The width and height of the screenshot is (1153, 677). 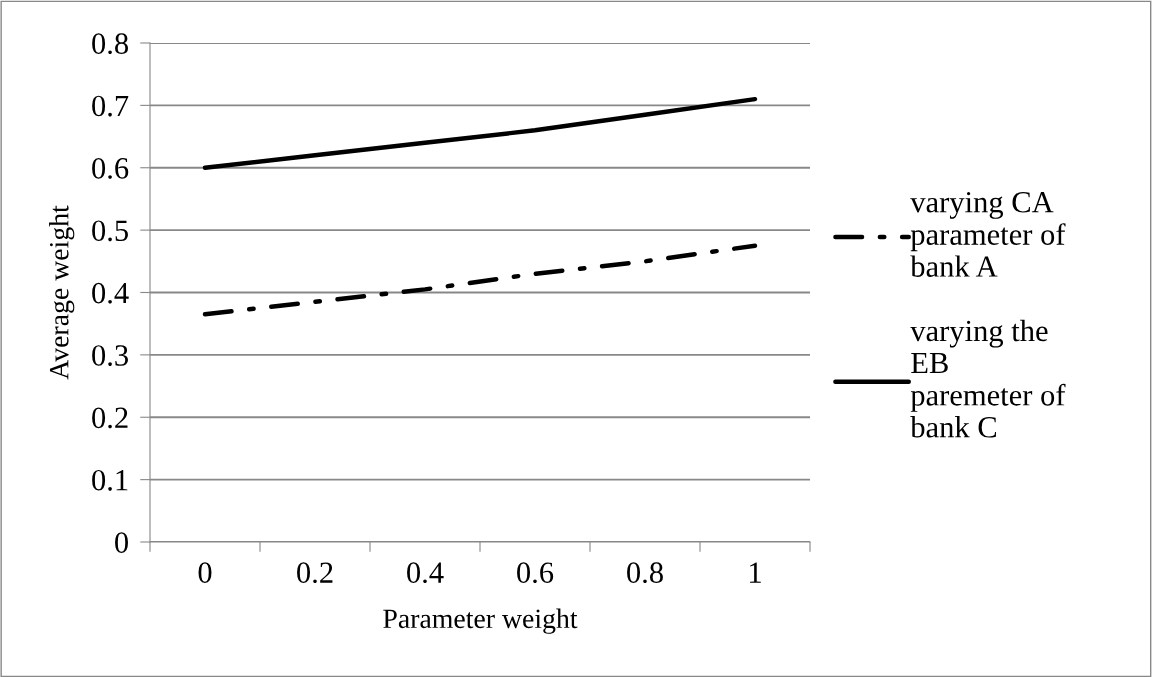 What do you see at coordinates (480, 621) in the screenshot?
I see `x-axis-title: Parameter weight` at bounding box center [480, 621].